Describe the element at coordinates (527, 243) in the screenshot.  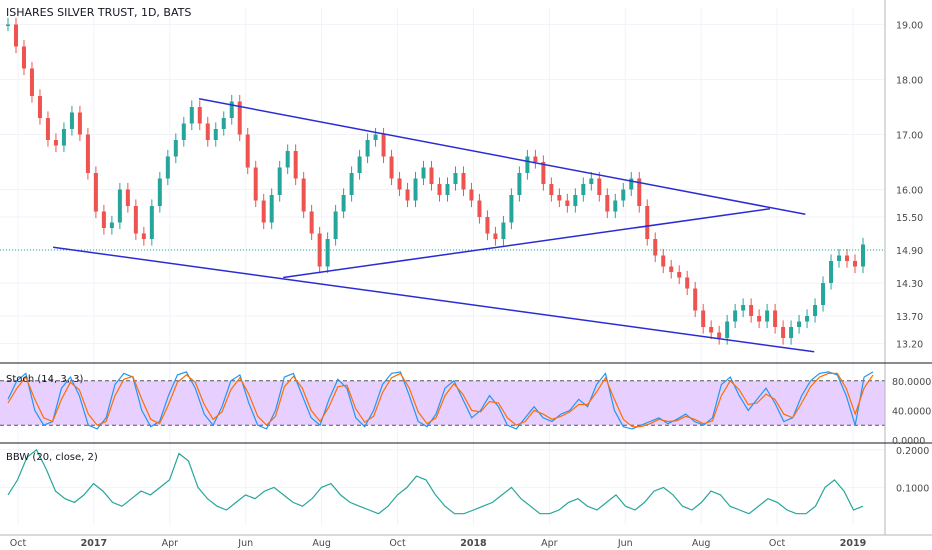
I see `trendline-middle` at that location.